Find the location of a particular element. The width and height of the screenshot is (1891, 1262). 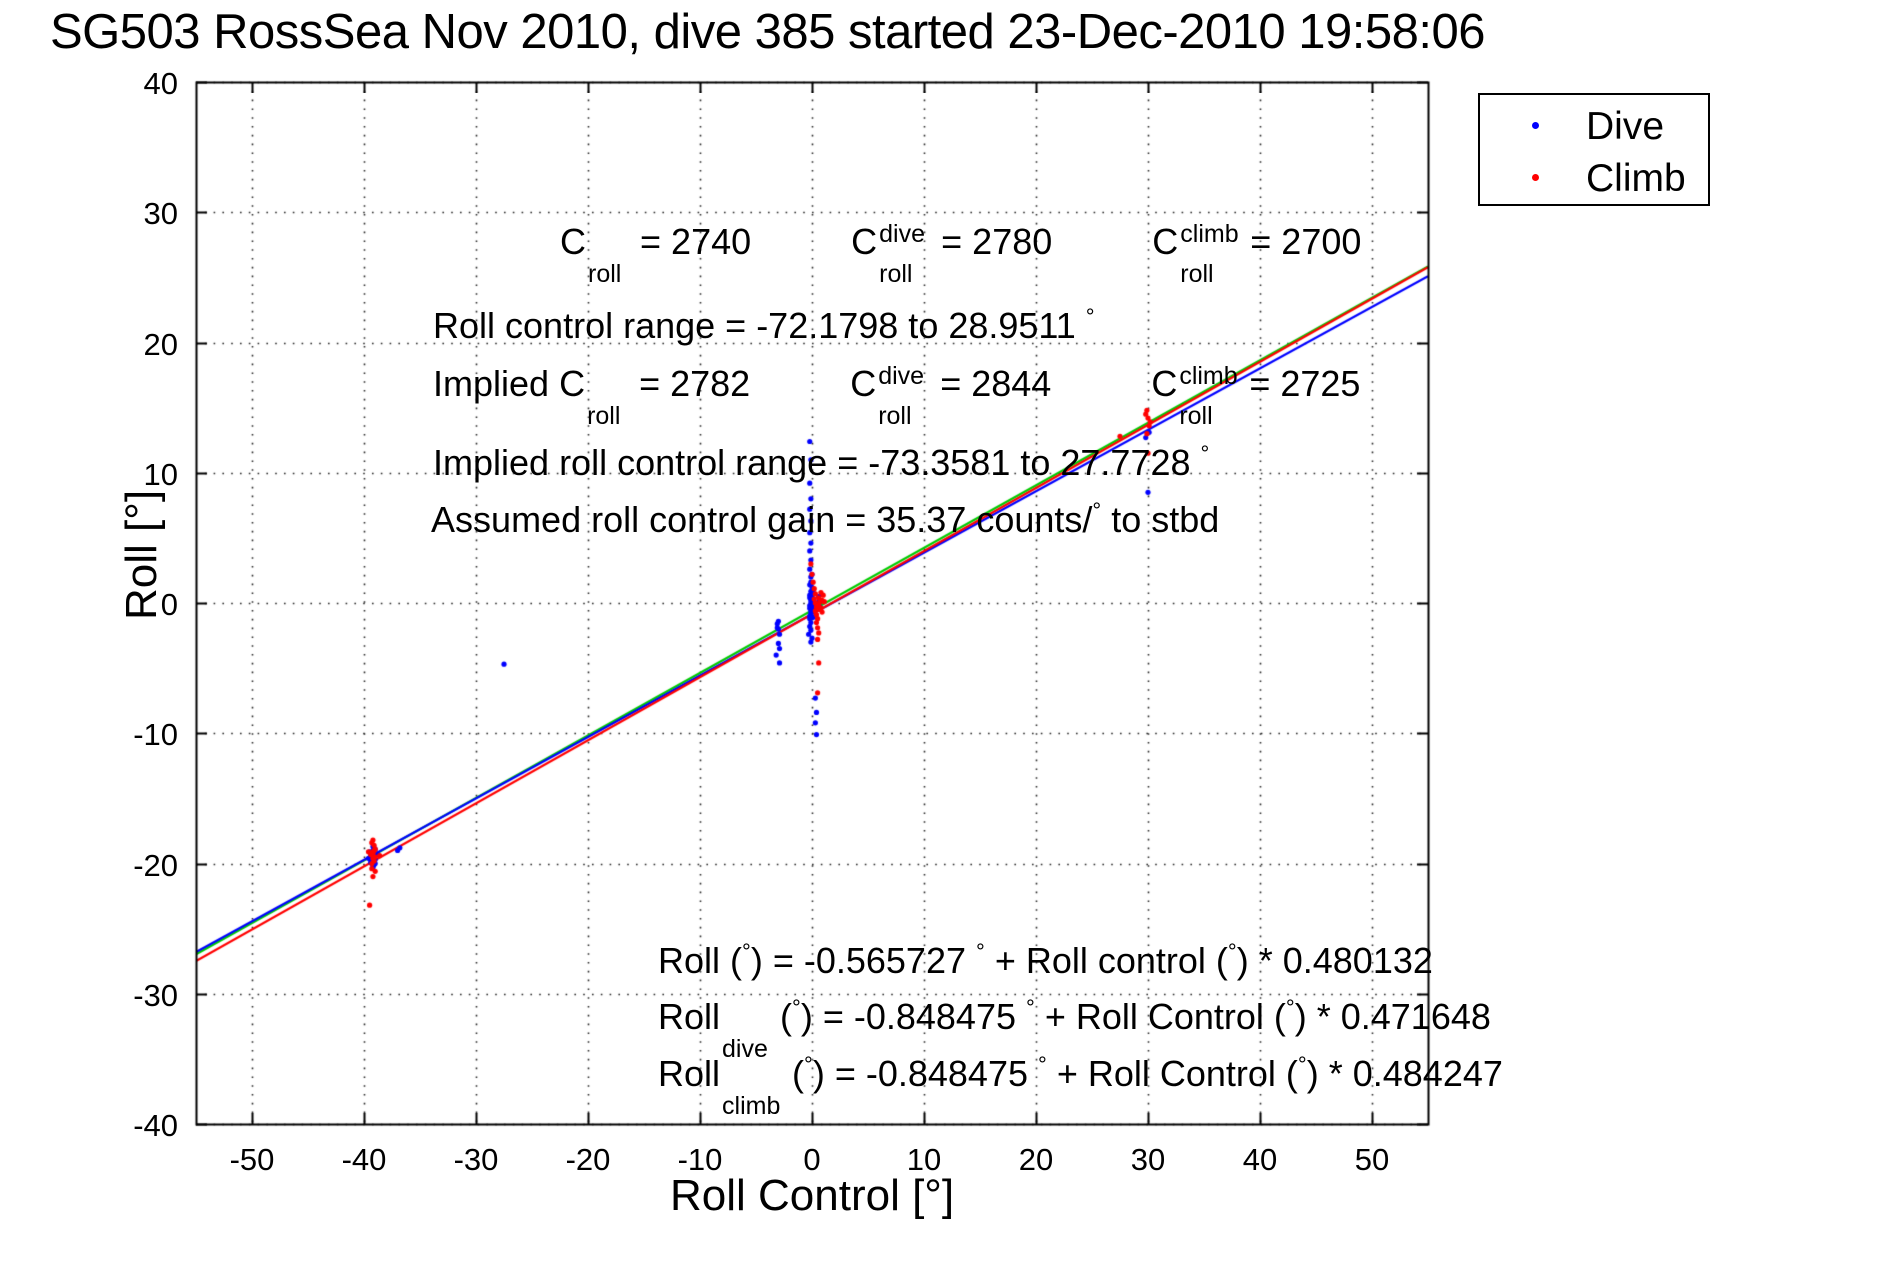

x-tick-label: -20 is located at coordinates (588, 1159).